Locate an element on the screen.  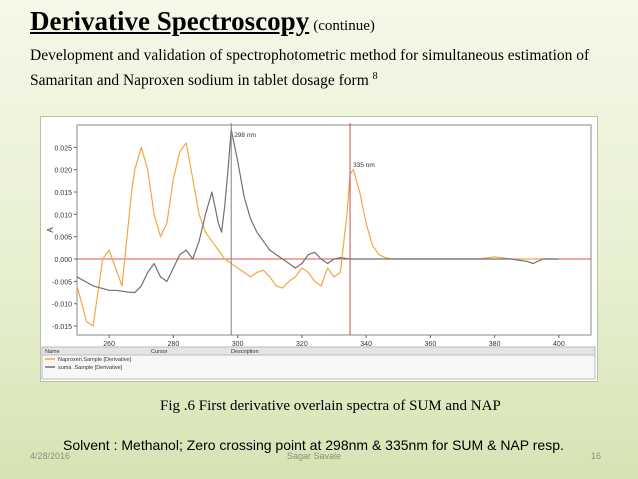
cursor-label: 335 nm is located at coordinates (364, 165).